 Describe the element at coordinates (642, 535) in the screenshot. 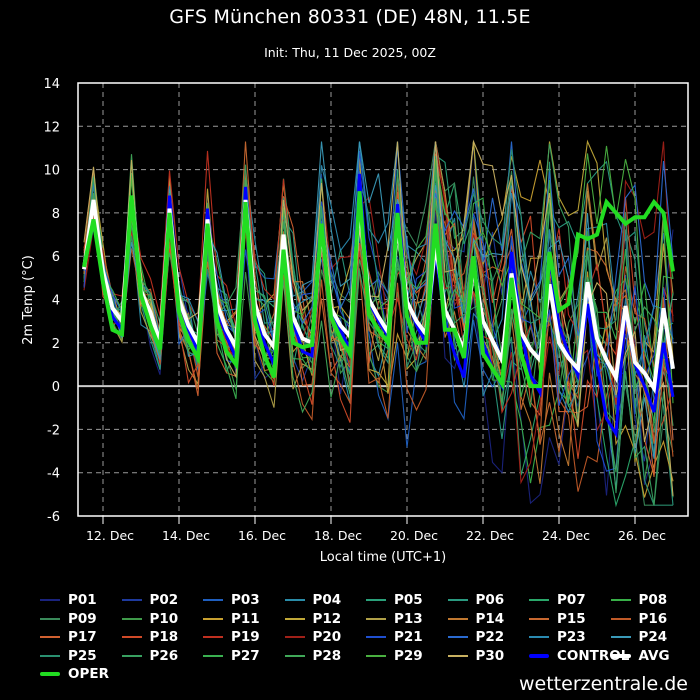

I see `x-tick-label: 26. Dec` at that location.